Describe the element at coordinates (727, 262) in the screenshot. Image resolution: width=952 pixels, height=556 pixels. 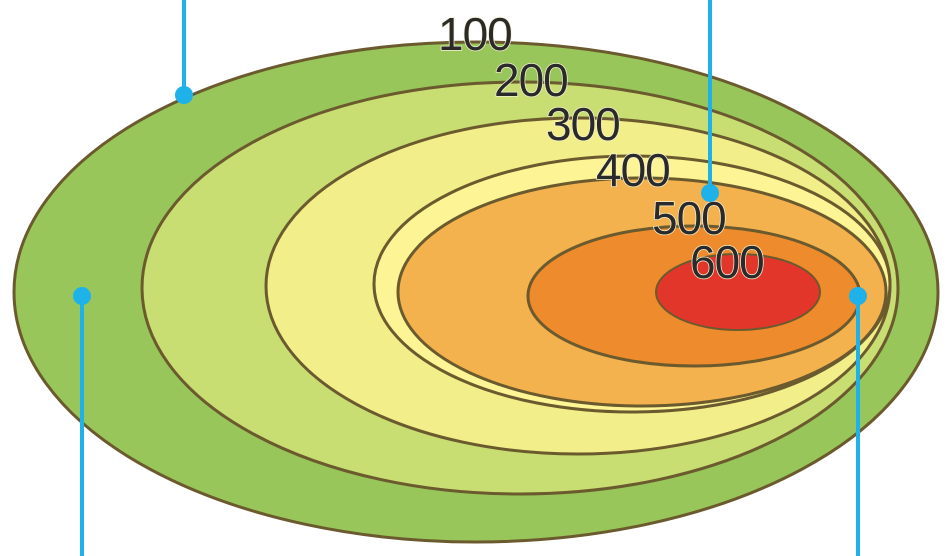
I see `contour-label-600: 600` at that location.